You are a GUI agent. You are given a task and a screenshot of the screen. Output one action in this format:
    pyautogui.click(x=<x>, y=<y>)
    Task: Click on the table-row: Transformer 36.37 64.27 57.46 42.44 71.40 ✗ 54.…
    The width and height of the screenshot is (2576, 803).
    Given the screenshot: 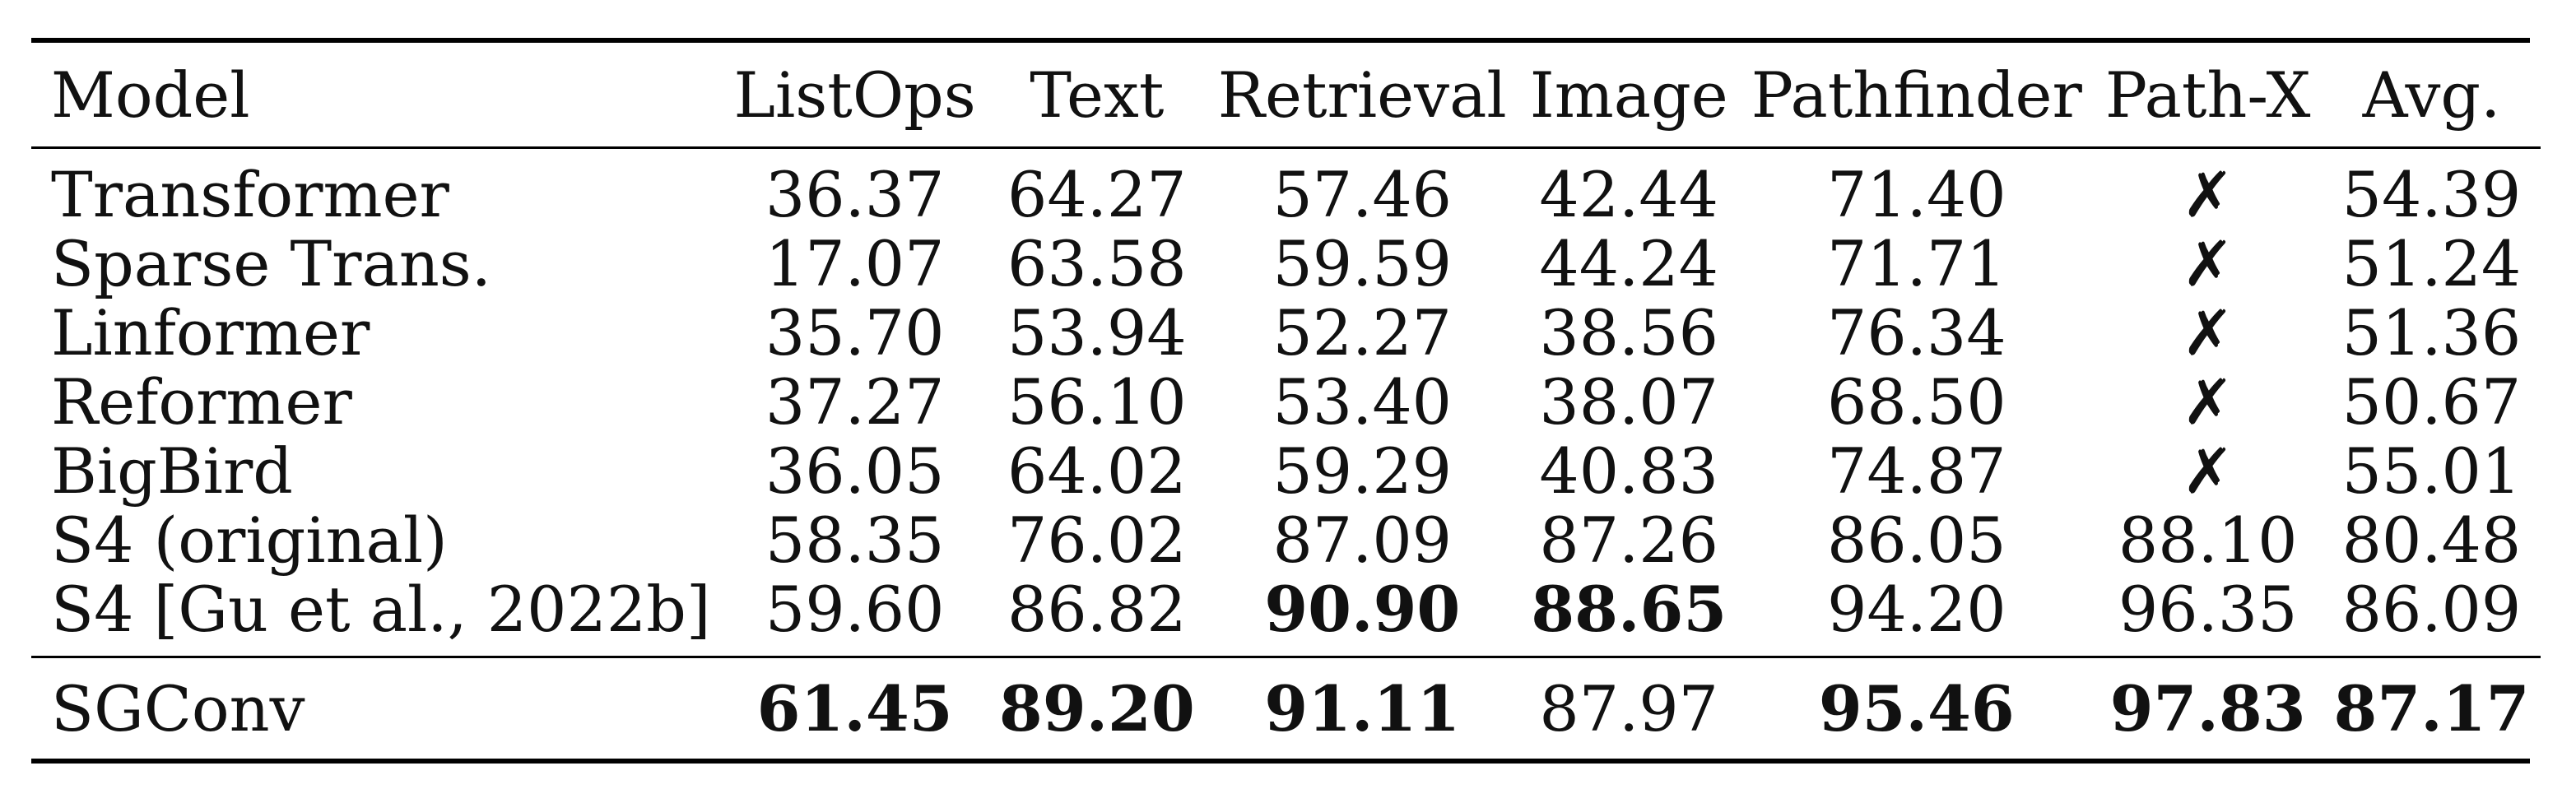 What is the action you would take?
    pyautogui.click(x=1286, y=189)
    